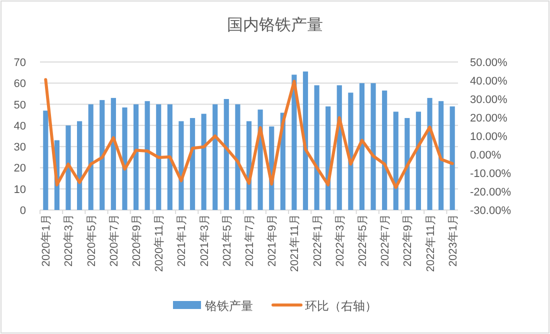 The width and height of the screenshot is (550, 334). Describe the element at coordinates (341, 306) in the screenshot. I see `legend-label: 环比（右轴）` at that location.